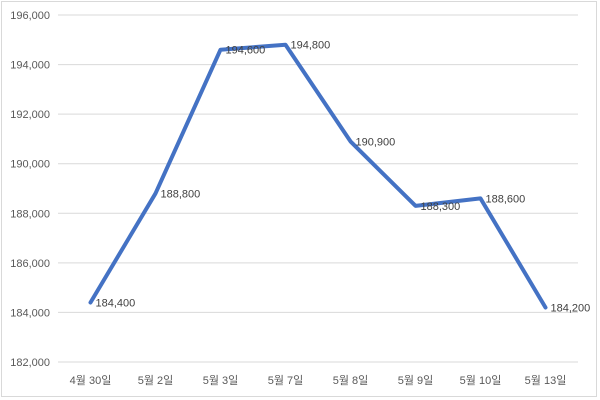  Describe the element at coordinates (30, 165) in the screenshot. I see `y-tick-label: 190,000` at that location.